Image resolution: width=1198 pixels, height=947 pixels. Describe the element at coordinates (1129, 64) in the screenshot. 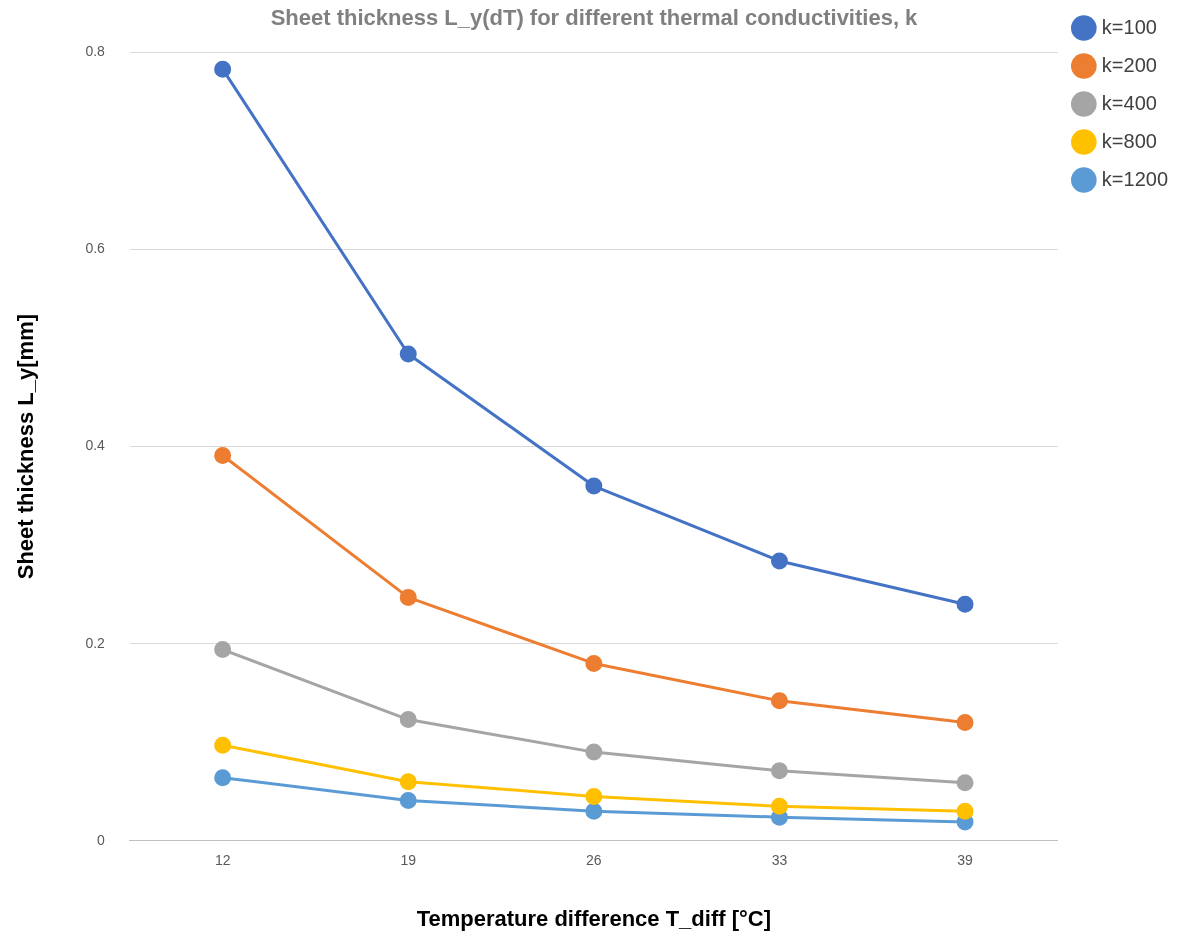

I see `legend-label: k=200` at that location.